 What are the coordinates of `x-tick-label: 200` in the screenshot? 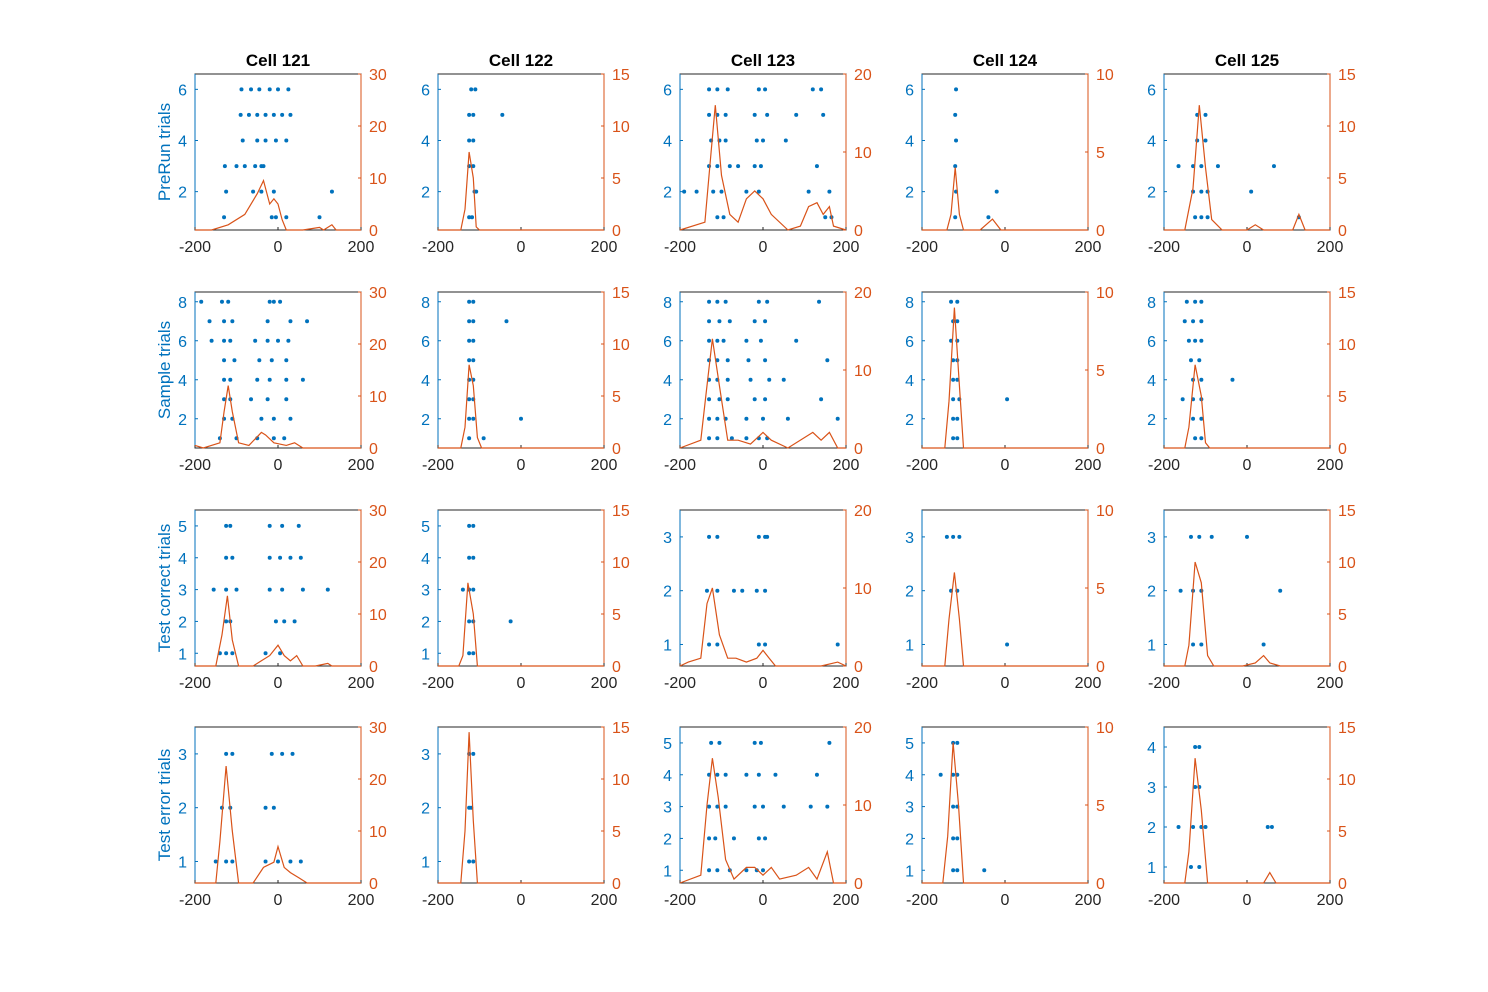 It's located at (846, 683).